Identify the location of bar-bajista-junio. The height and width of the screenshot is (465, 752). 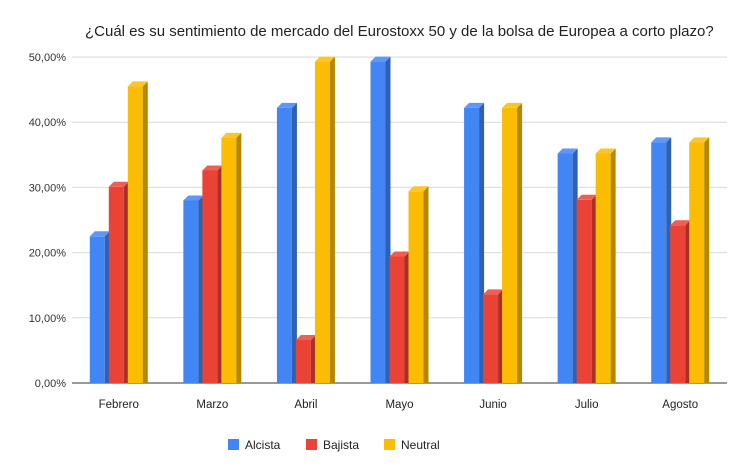
(493, 336).